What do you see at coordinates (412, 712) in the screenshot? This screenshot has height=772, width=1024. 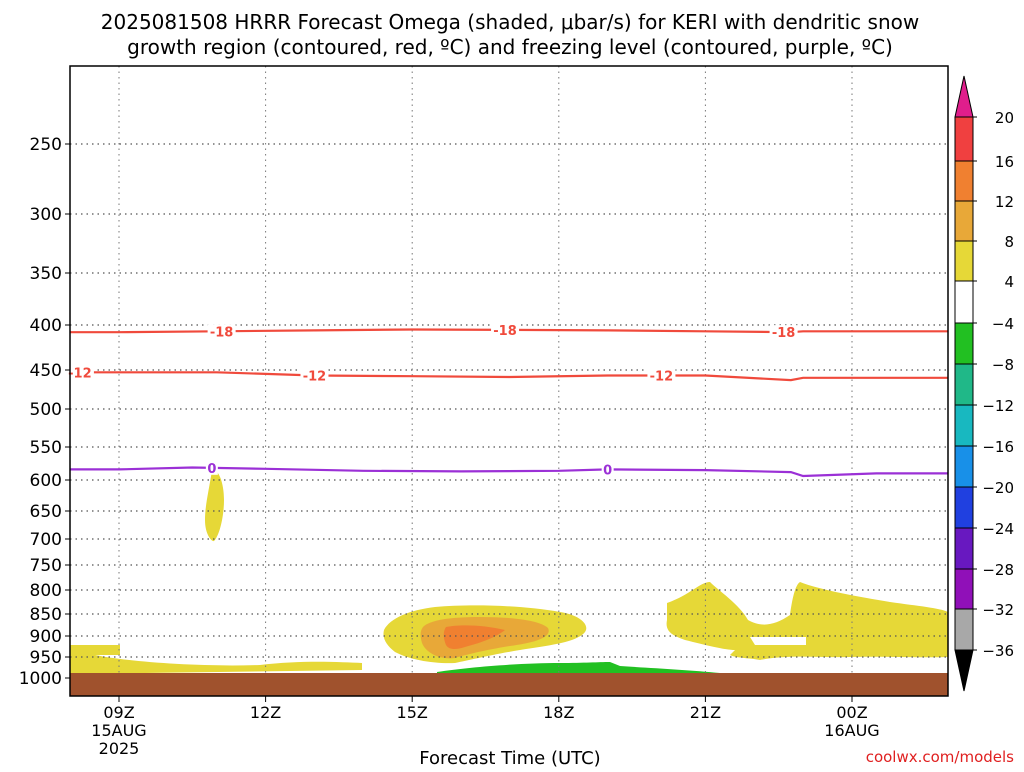 I see `x-tick-label-15Z: 15Z` at bounding box center [412, 712].